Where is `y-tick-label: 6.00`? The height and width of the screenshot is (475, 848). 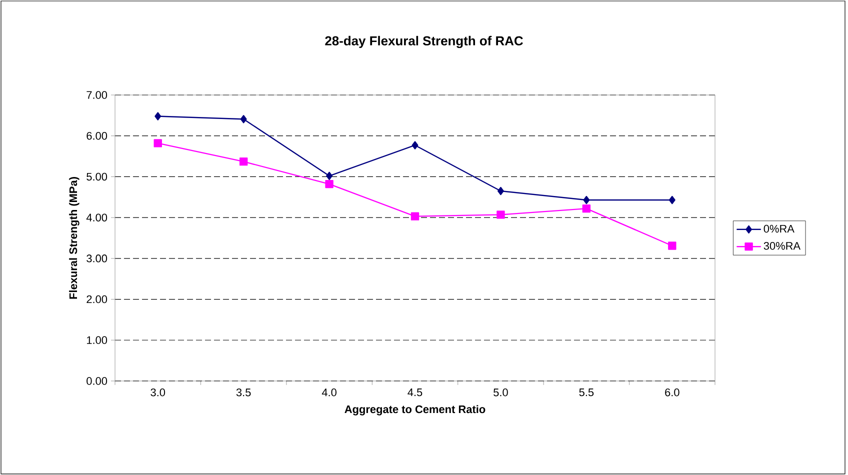 y-tick-label: 6.00 is located at coordinates (97, 136).